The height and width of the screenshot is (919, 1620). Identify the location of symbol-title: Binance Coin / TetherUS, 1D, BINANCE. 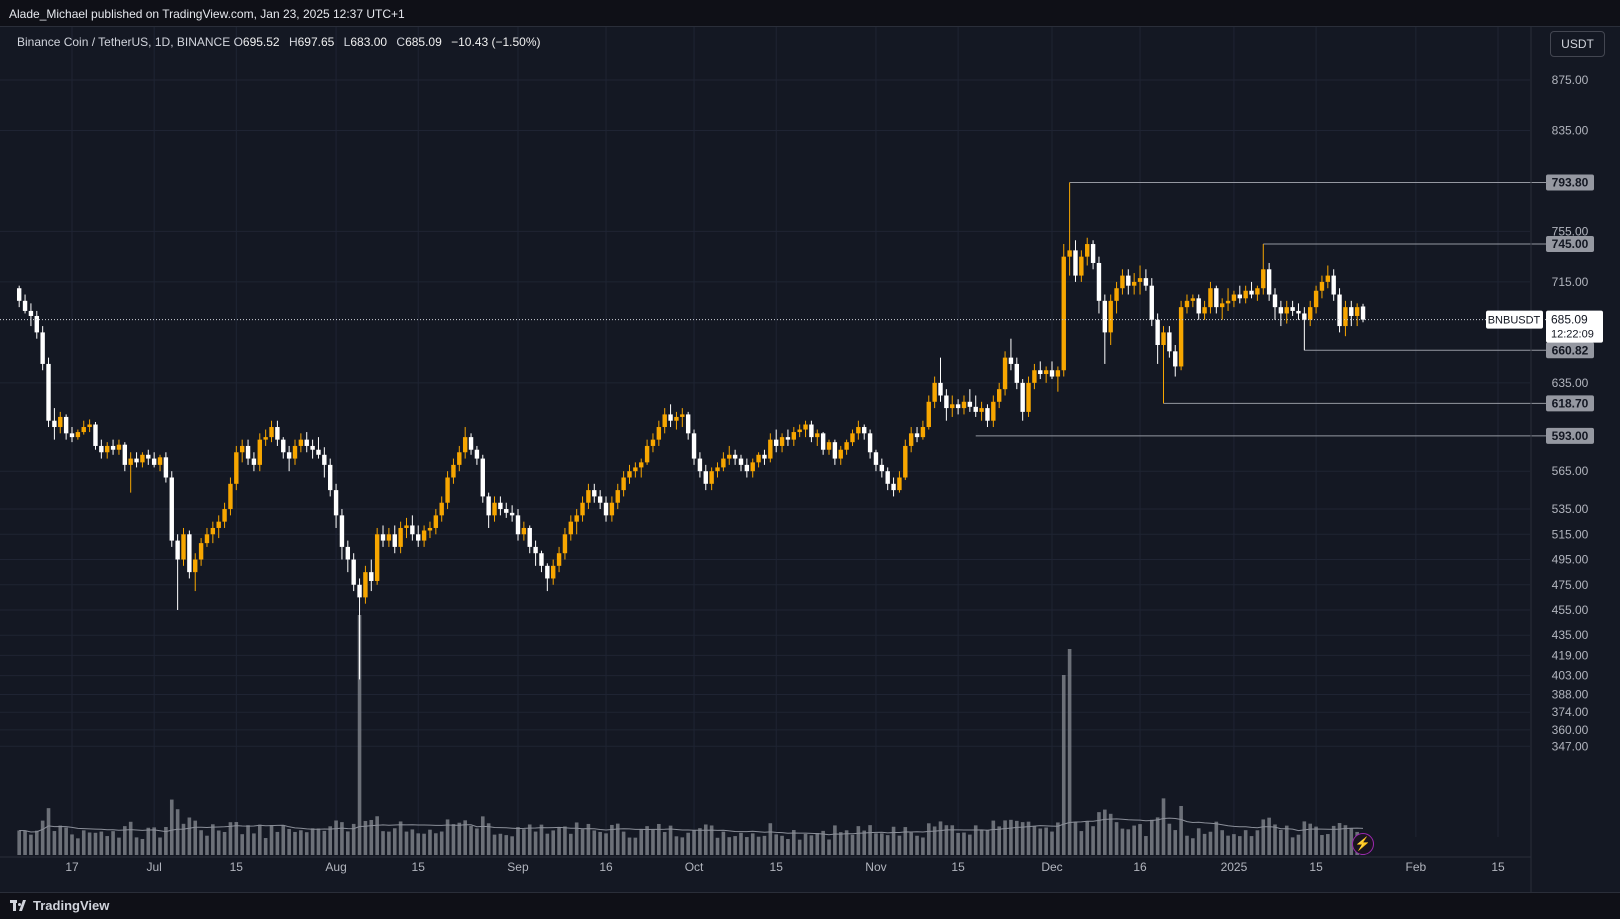
(124, 42).